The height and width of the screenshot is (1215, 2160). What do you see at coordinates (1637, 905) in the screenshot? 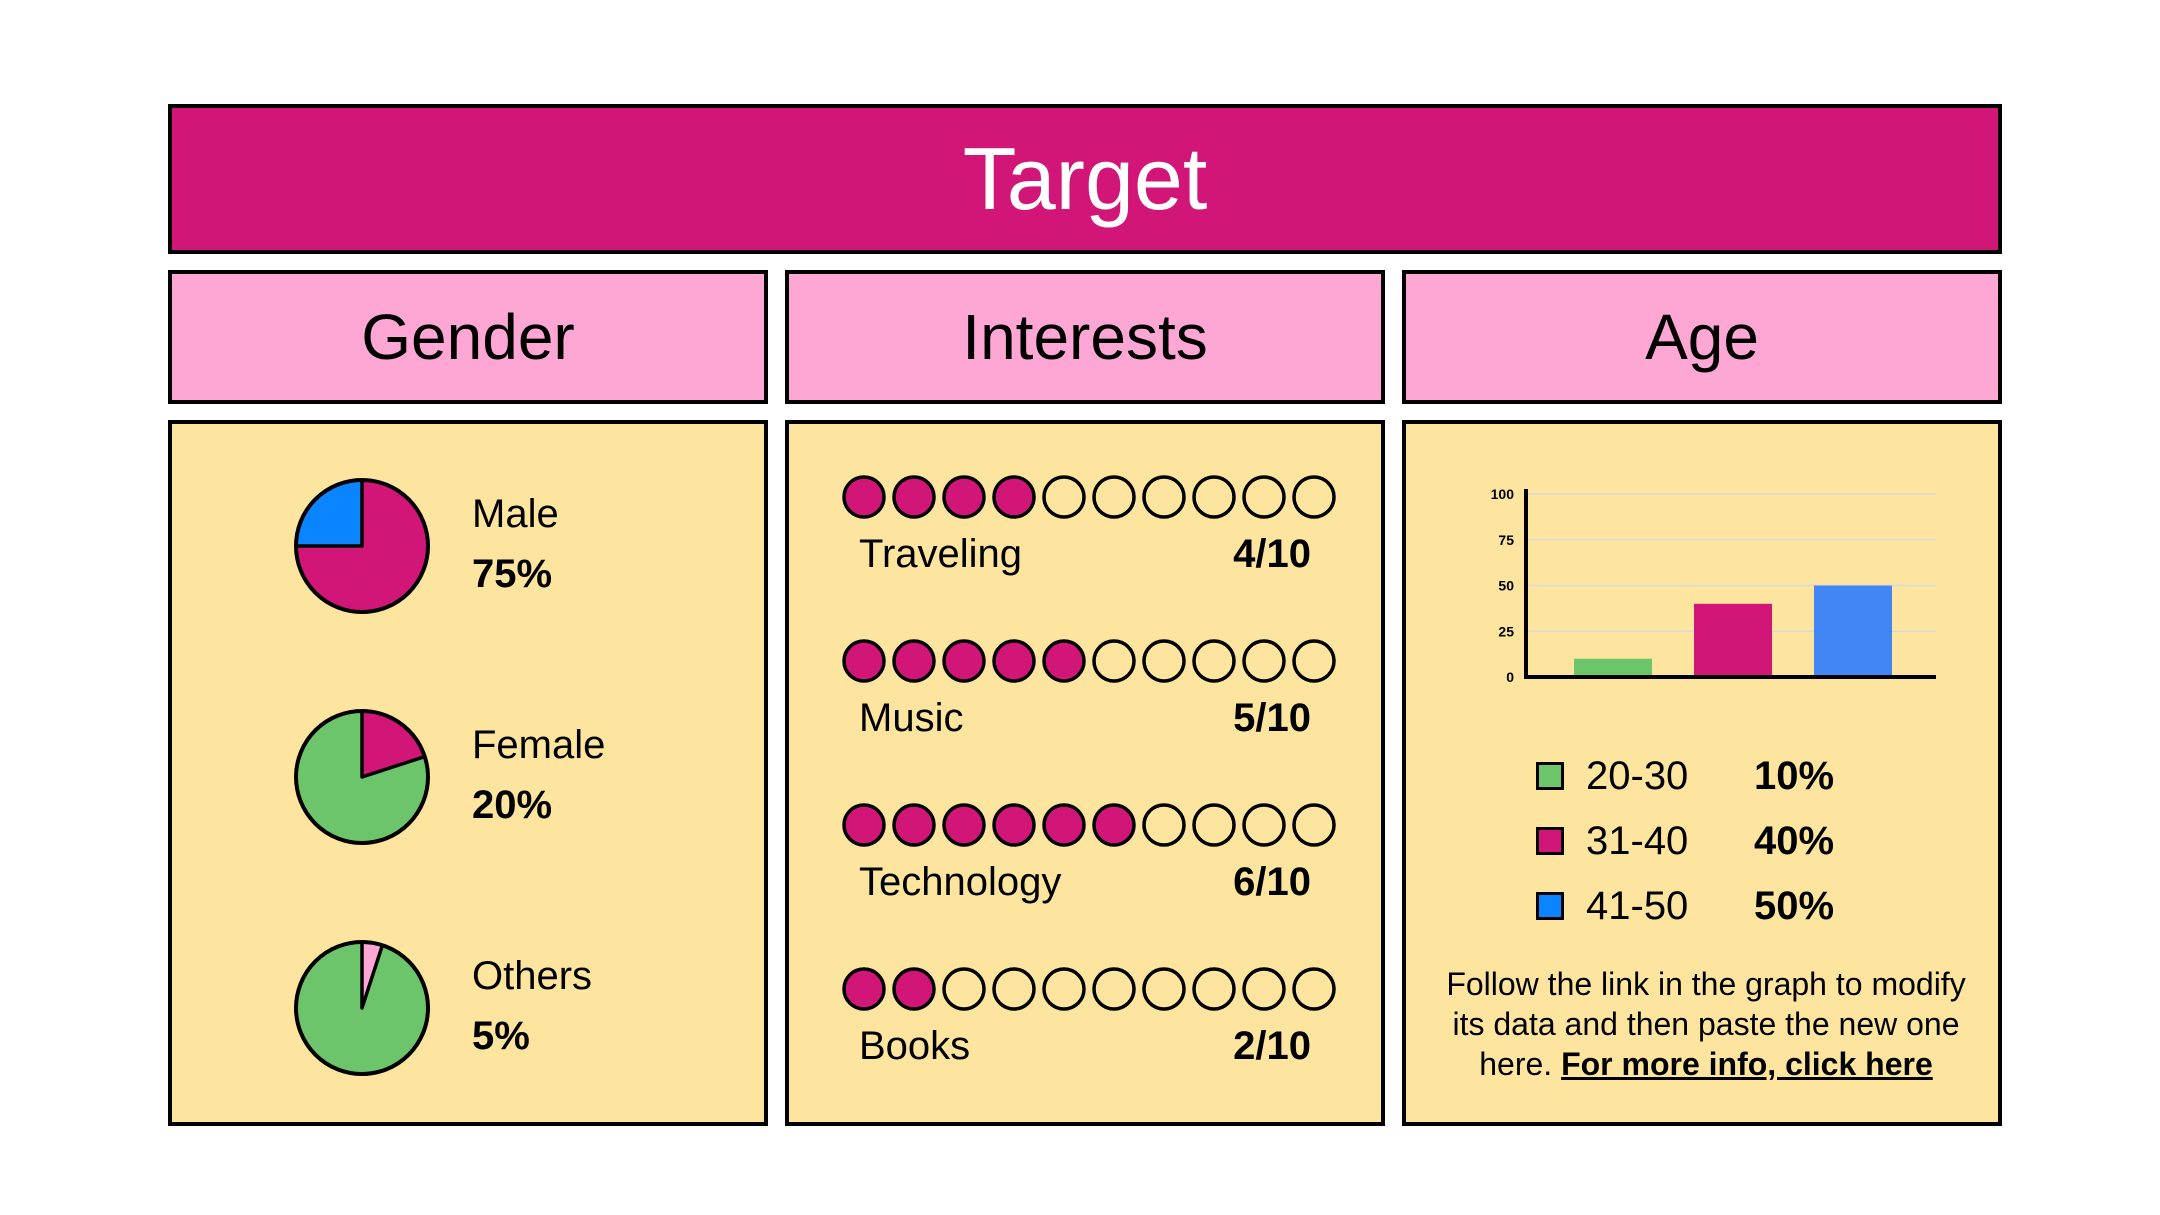
I see `legend-age-range: 41-50` at bounding box center [1637, 905].